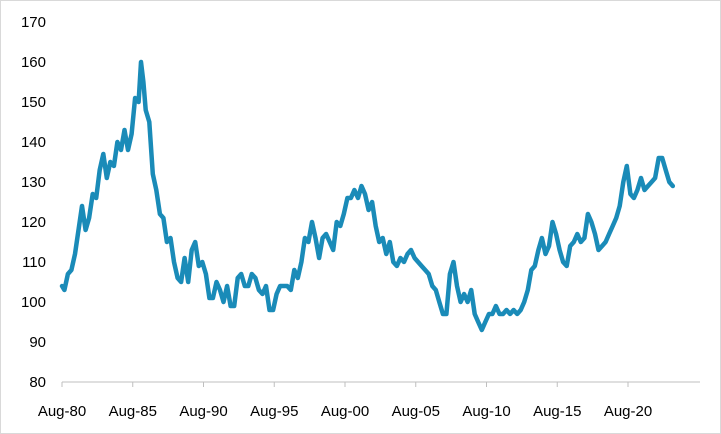 The height and width of the screenshot is (434, 721). Describe the element at coordinates (274, 411) in the screenshot. I see `x-tick-label: Aug-95` at that location.